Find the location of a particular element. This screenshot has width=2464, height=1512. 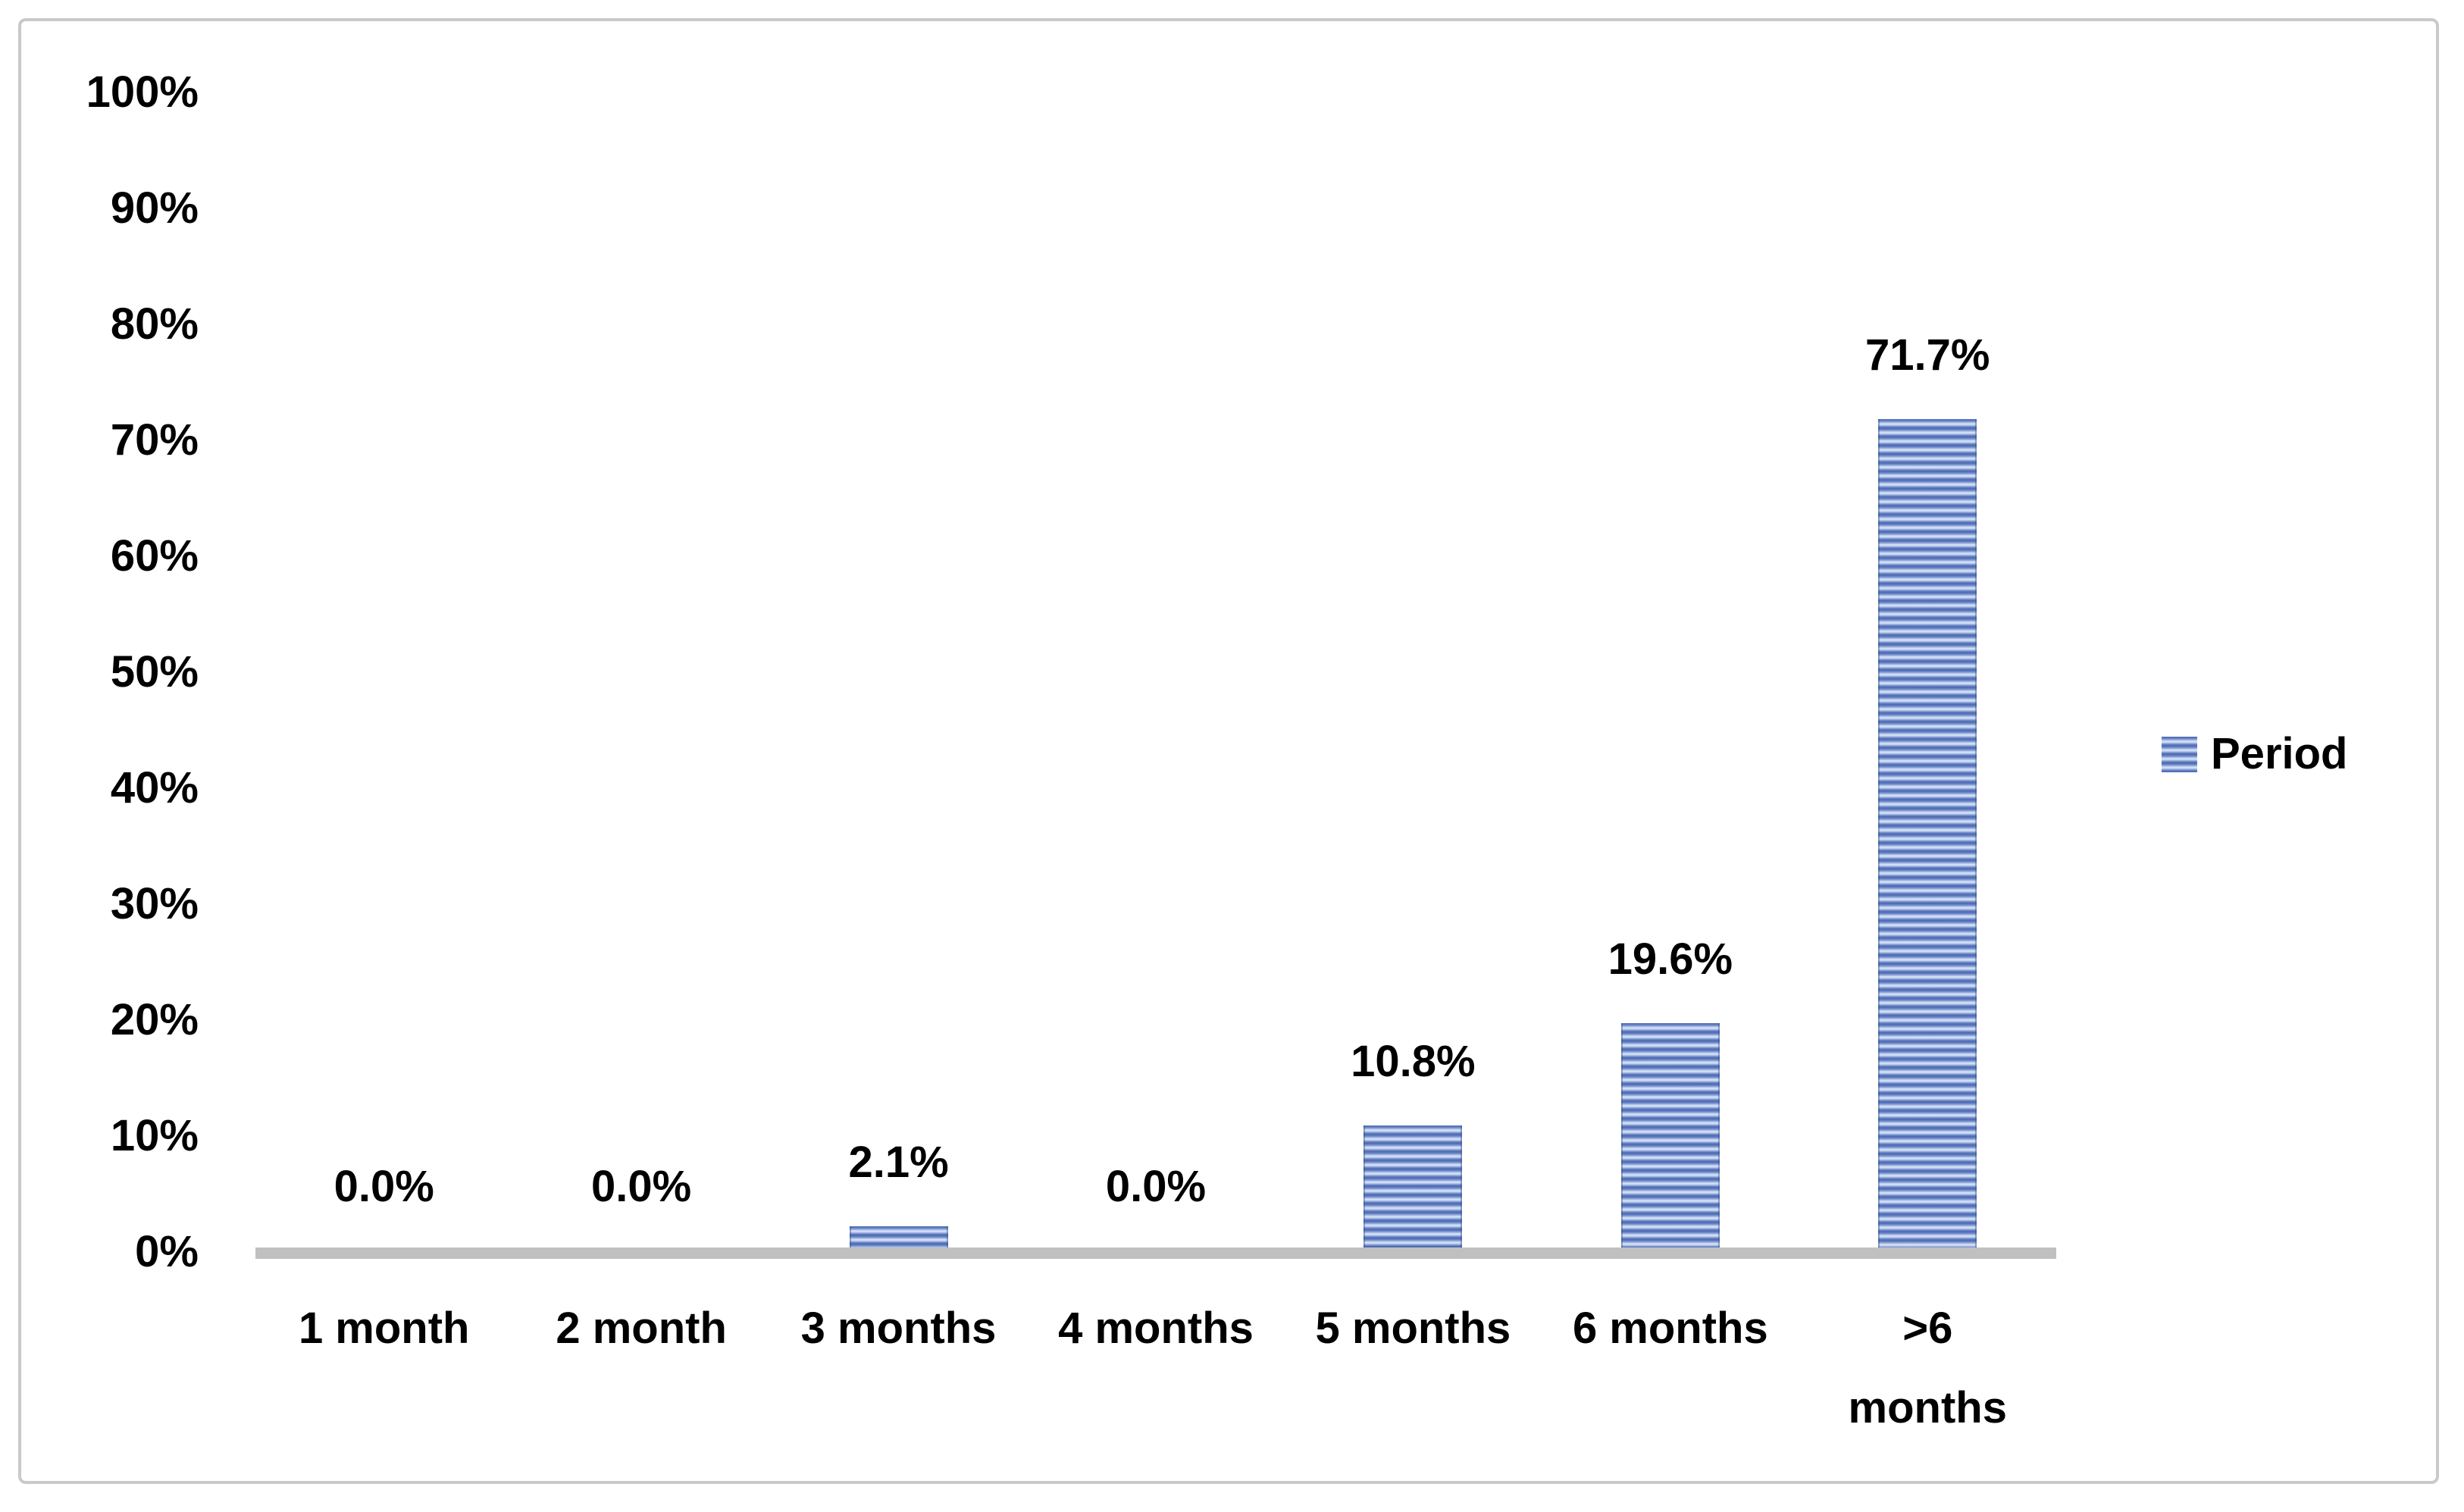

y-axis-tick-label: 90% is located at coordinates (154, 208).